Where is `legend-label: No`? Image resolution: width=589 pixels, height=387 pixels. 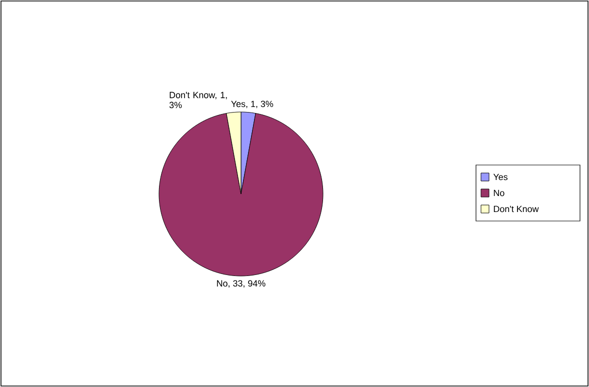
legend-label: No is located at coordinates (499, 193).